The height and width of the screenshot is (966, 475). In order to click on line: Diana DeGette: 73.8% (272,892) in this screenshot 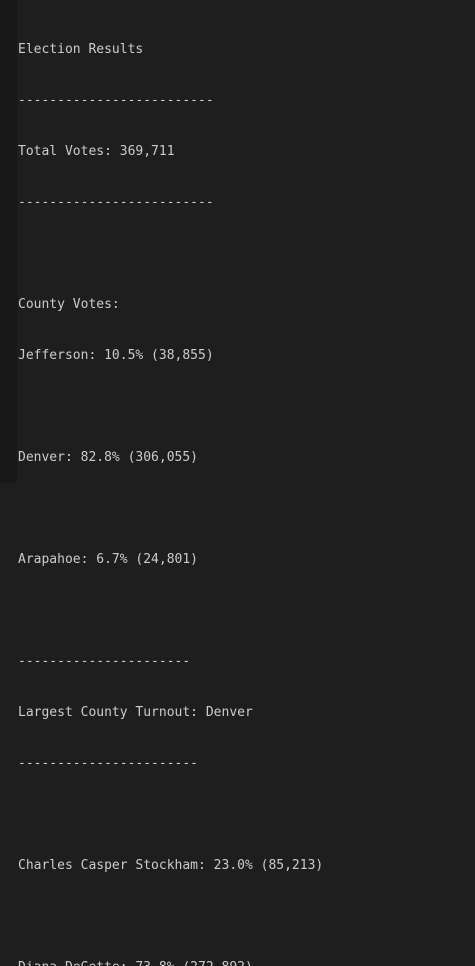, I will do `click(170, 962)`.